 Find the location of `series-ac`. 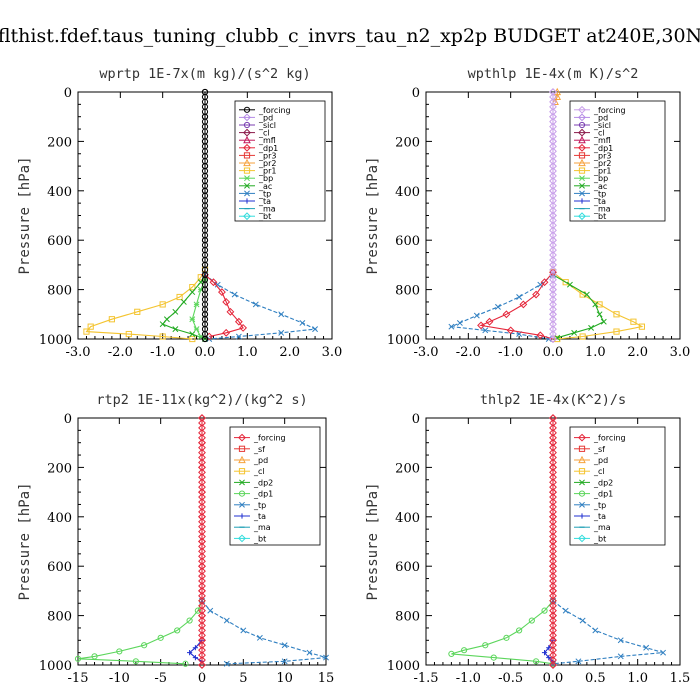

series-ac is located at coordinates (578, 306).